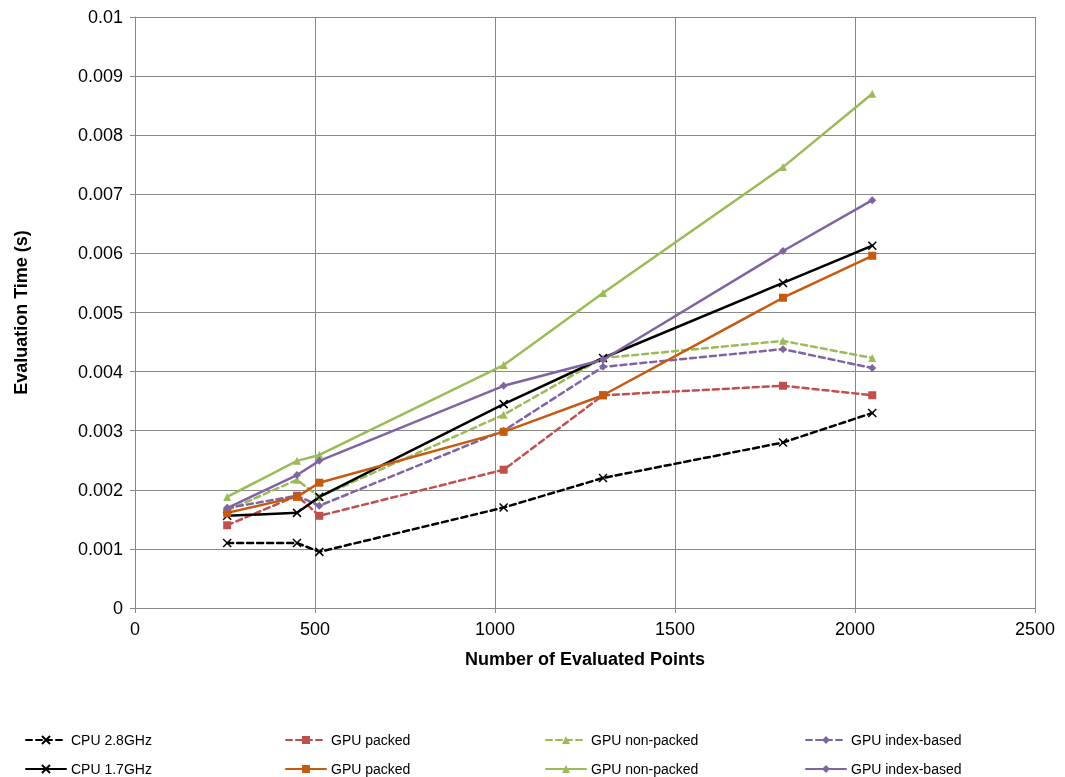 Image resolution: width=1065 pixels, height=777 pixels. I want to click on x-tick-label: 500, so click(315, 629).